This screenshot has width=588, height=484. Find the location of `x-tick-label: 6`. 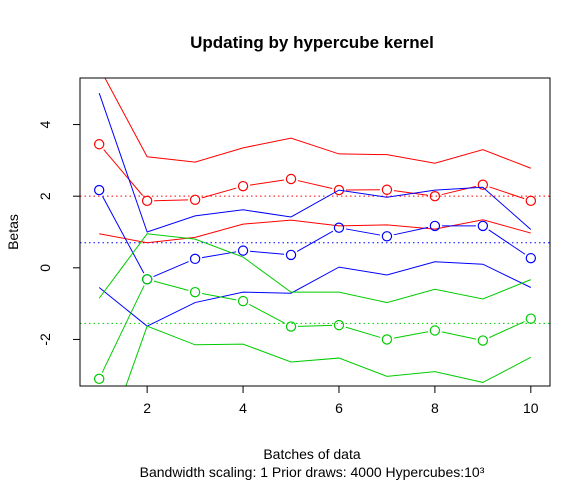

x-tick-label: 6 is located at coordinates (339, 408).